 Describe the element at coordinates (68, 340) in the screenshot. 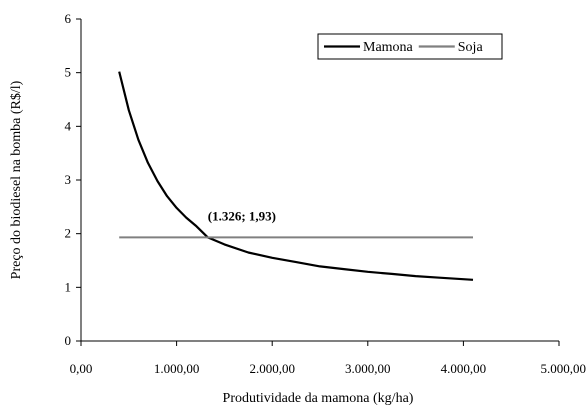

I see `y-tick-label: 0` at that location.